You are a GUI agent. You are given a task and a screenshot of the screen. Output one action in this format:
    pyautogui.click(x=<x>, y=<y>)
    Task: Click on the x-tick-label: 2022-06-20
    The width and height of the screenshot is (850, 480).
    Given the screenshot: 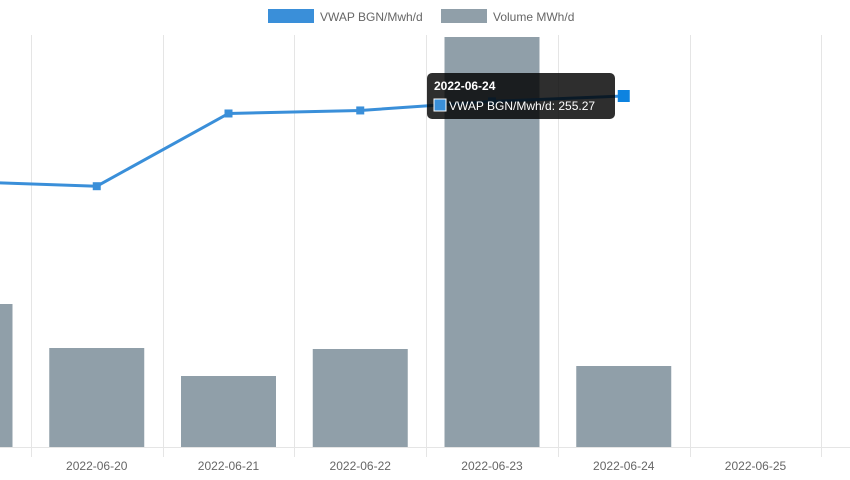 What is the action you would take?
    pyautogui.click(x=97, y=466)
    